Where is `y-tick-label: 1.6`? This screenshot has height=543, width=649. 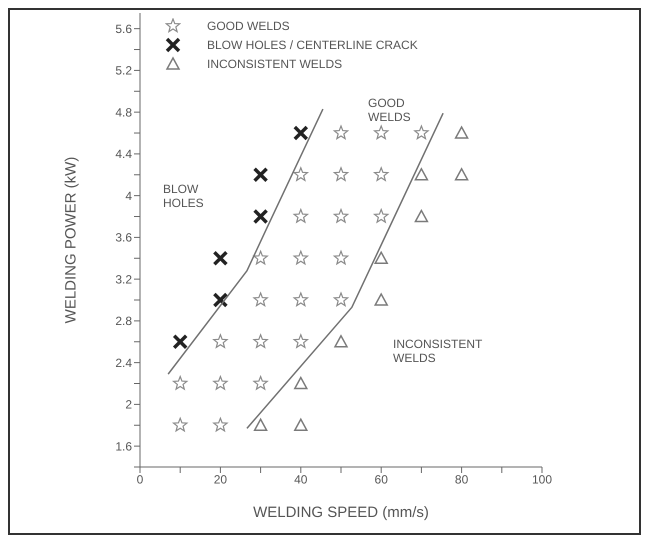
y-tick-label: 1.6 is located at coordinates (123, 446).